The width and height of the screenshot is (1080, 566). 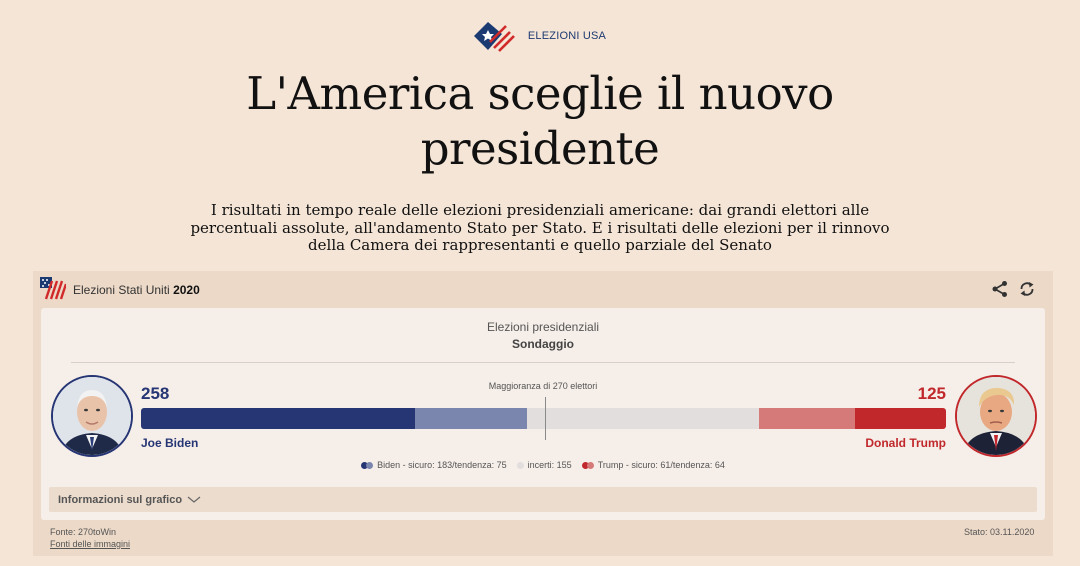 What do you see at coordinates (120, 499) in the screenshot?
I see `chart-info-label: Informazioni sul grafico` at bounding box center [120, 499].